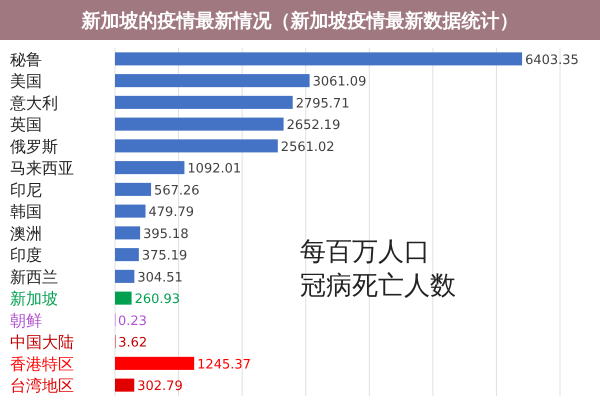 The height and width of the screenshot is (400, 600). What do you see at coordinates (307, 147) in the screenshot?
I see `data-label: 2561.02` at bounding box center [307, 147].